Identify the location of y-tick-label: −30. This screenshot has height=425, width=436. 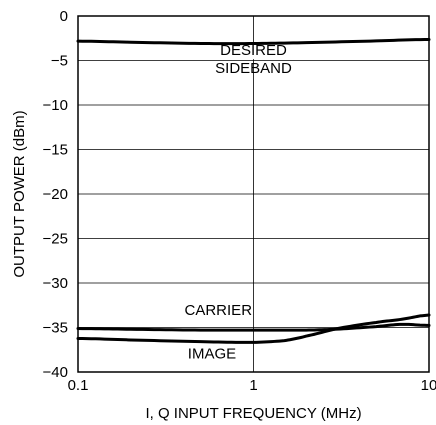
(55, 283).